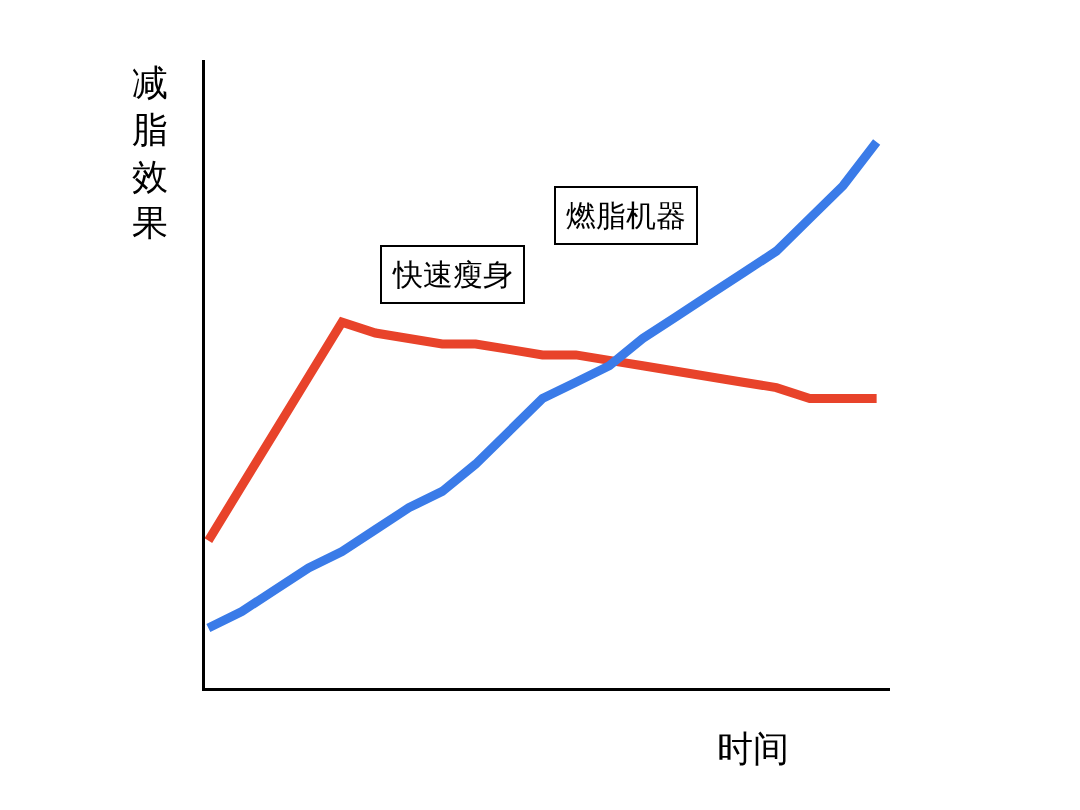 The image size is (1080, 810). I want to click on x-axis-title: 时间, so click(753, 748).